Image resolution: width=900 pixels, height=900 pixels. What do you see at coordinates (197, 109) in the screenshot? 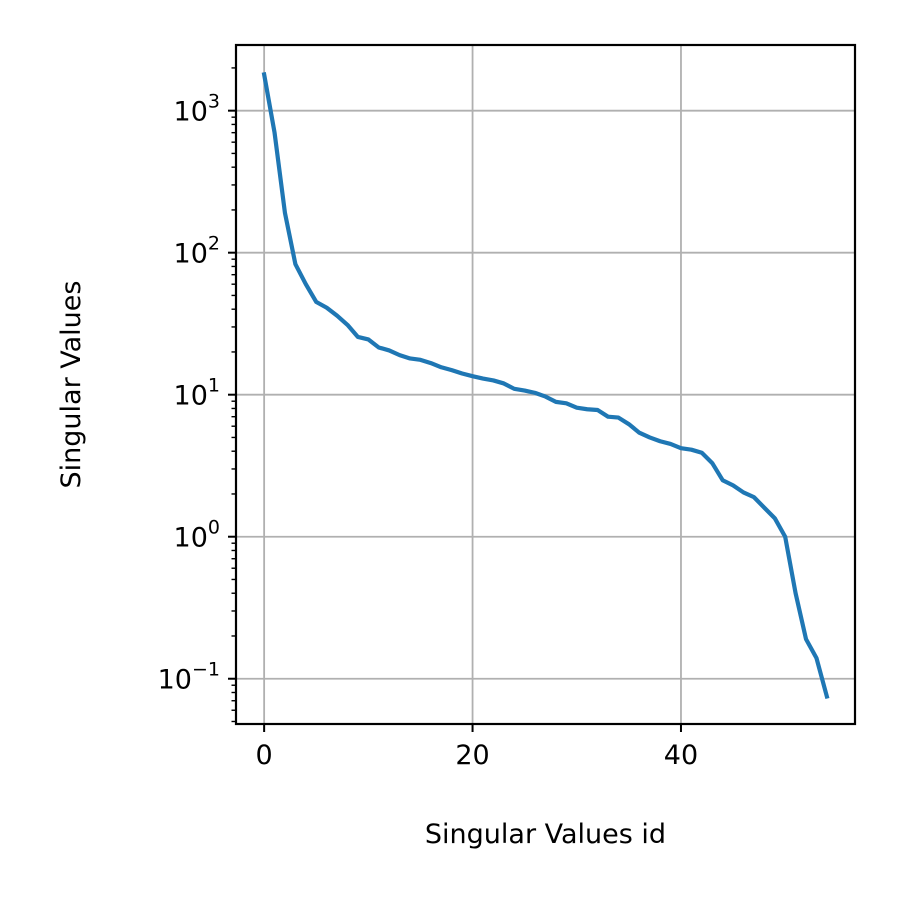
I see `y-tick-label: 10³` at bounding box center [197, 109].